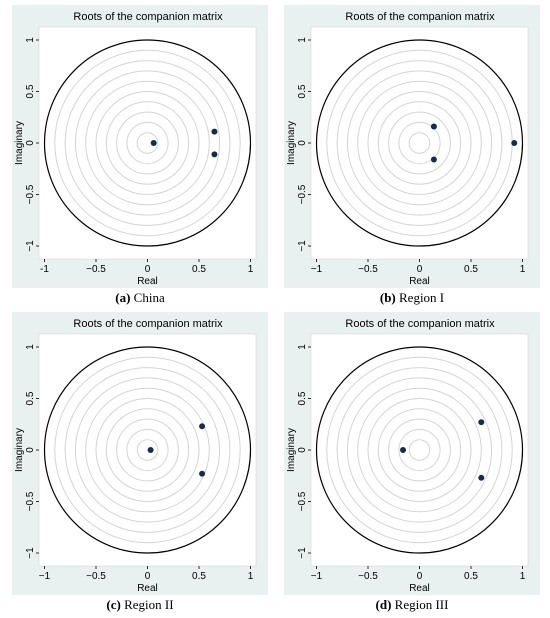  Describe the element at coordinates (387, 297) in the screenshot. I see `caption-letter: (b)` at that location.